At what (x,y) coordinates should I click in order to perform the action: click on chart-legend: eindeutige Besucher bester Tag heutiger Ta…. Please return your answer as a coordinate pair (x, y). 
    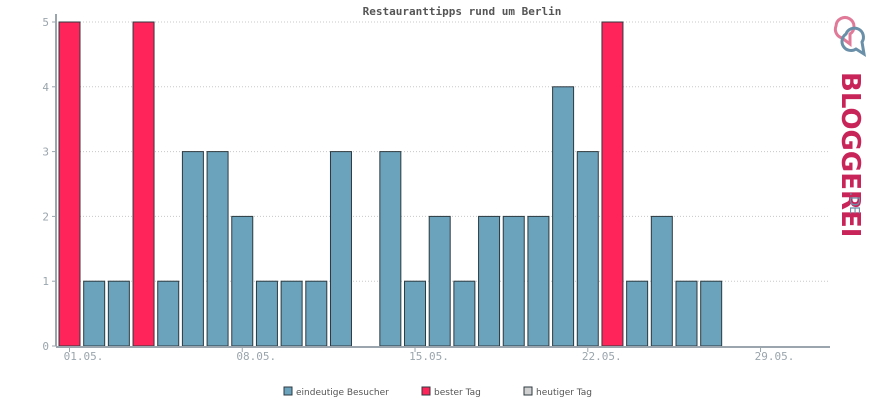
    Looking at the image, I should click on (437, 392).